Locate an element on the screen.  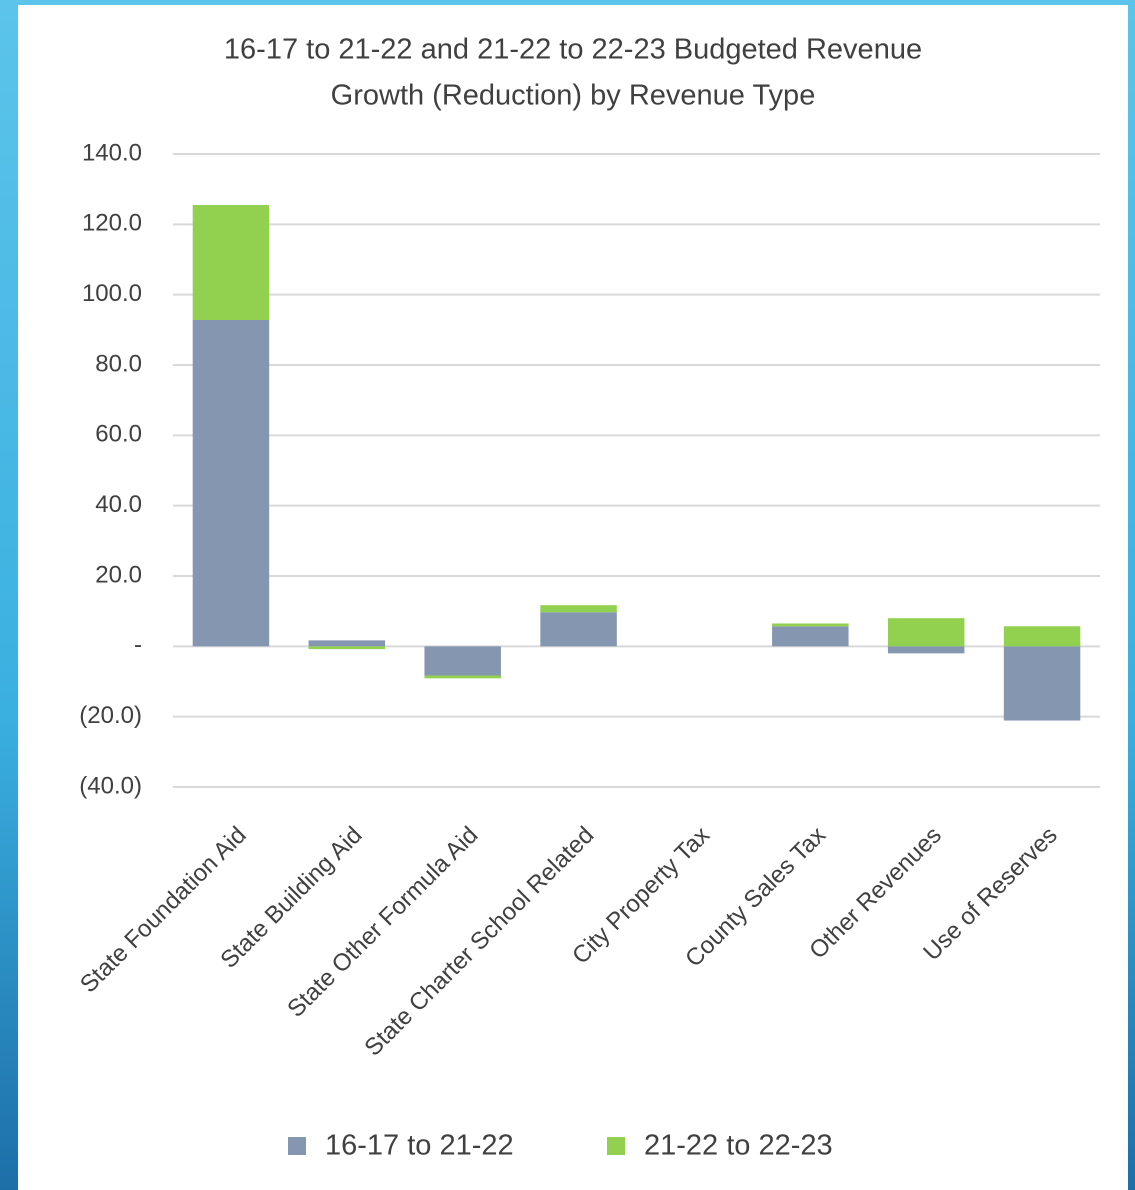
y-tick-label: 100.0 is located at coordinates (112, 293).